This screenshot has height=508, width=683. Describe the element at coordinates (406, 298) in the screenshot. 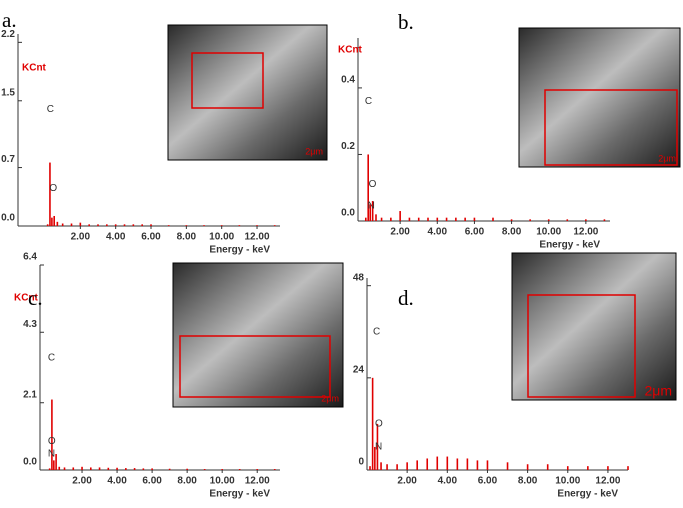

I see `panel-label: d.` at that location.